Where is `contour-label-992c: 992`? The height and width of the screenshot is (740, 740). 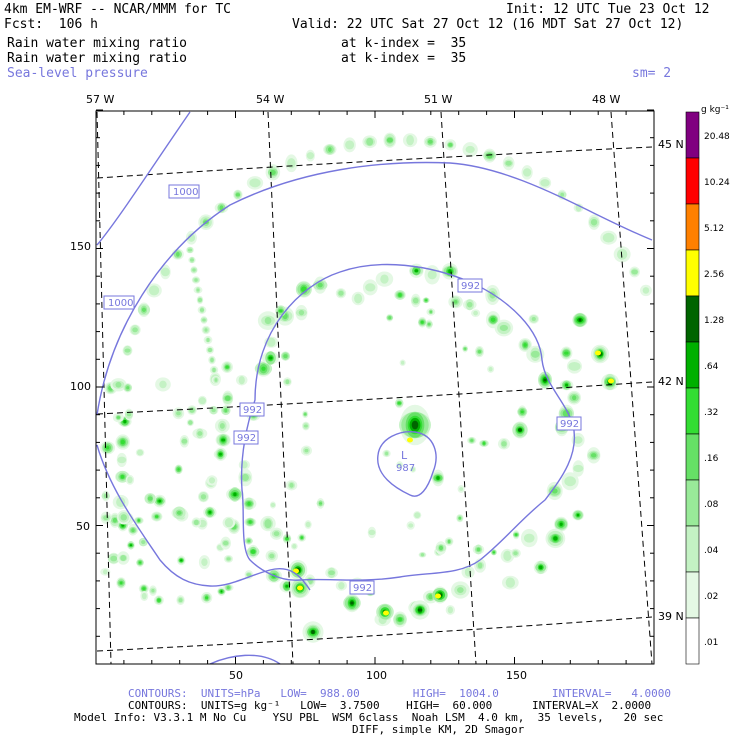
contour-label-992c: 992 is located at coordinates (246, 438).